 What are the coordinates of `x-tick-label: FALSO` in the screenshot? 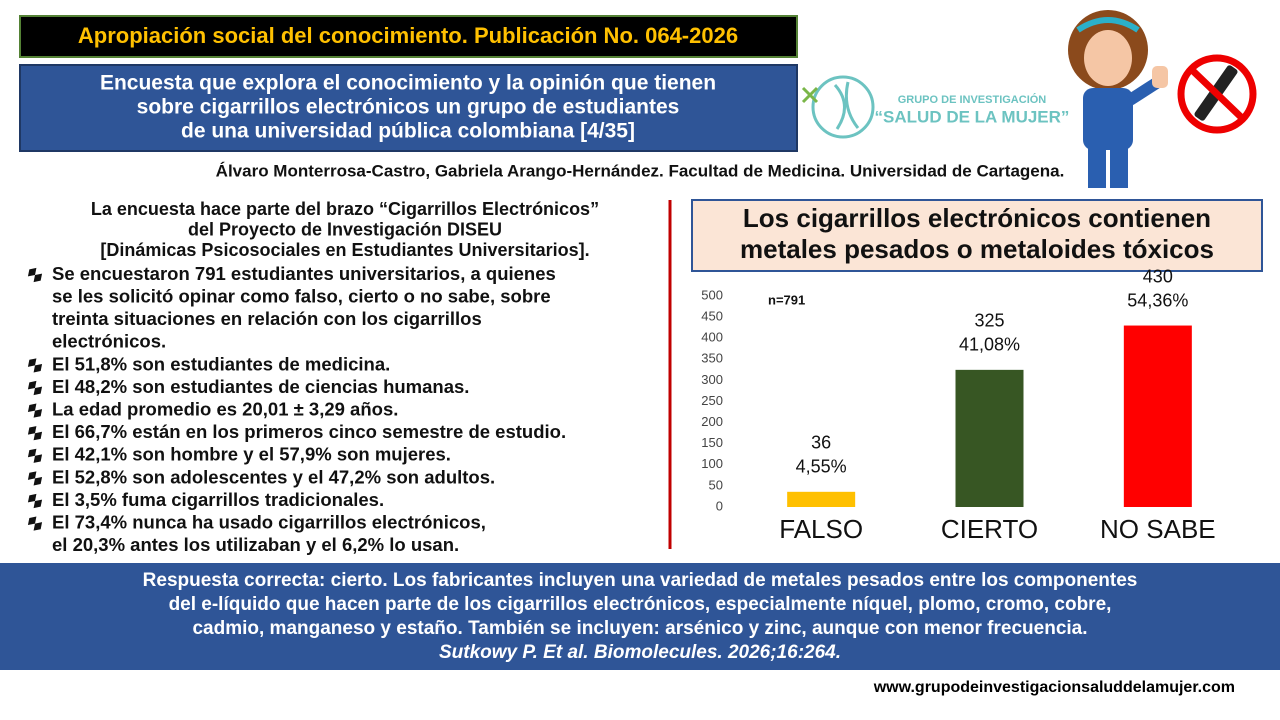 It's located at (821, 529).